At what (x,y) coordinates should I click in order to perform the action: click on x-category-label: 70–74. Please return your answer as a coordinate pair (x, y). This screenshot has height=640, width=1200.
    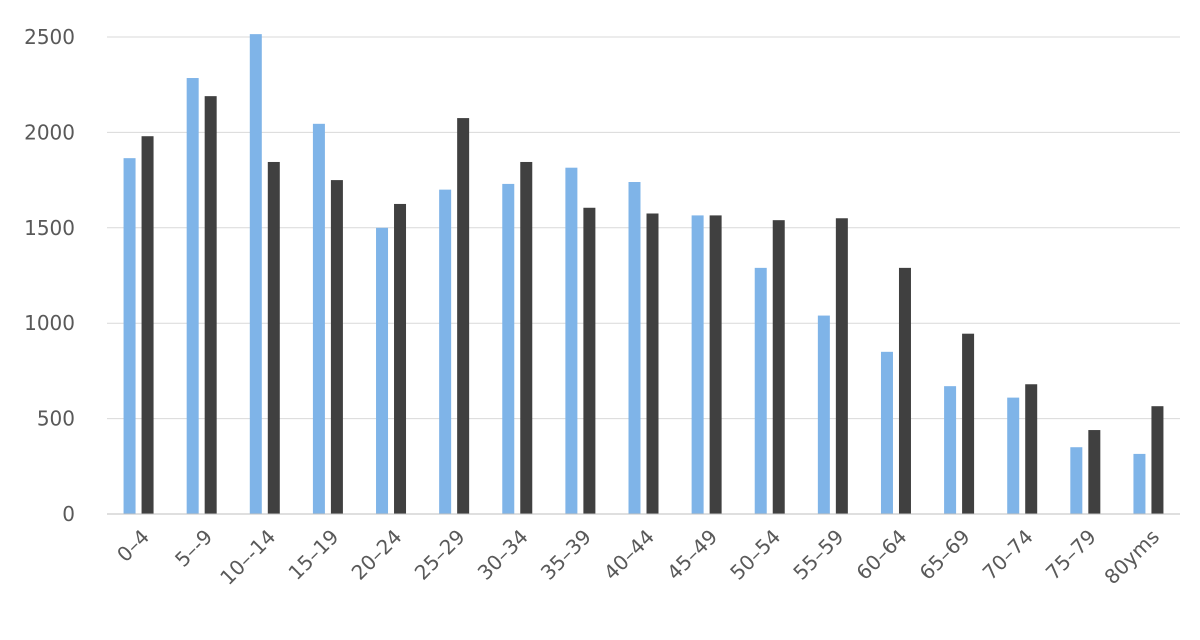
    Looking at the image, I should click on (1008, 555).